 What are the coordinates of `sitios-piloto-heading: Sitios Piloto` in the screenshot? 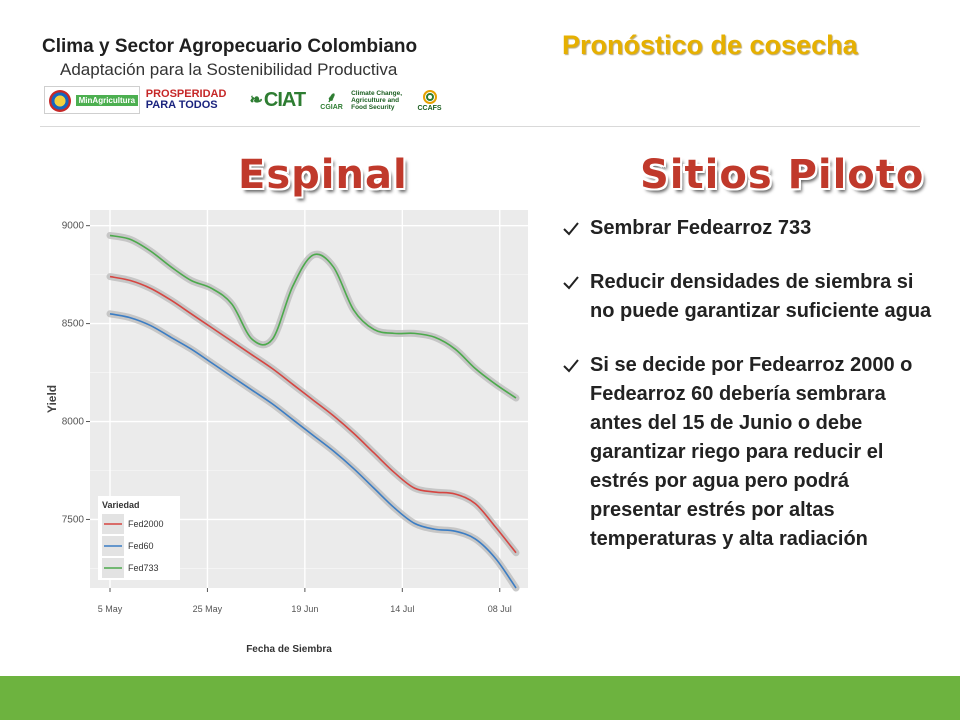 It's located at (782, 175).